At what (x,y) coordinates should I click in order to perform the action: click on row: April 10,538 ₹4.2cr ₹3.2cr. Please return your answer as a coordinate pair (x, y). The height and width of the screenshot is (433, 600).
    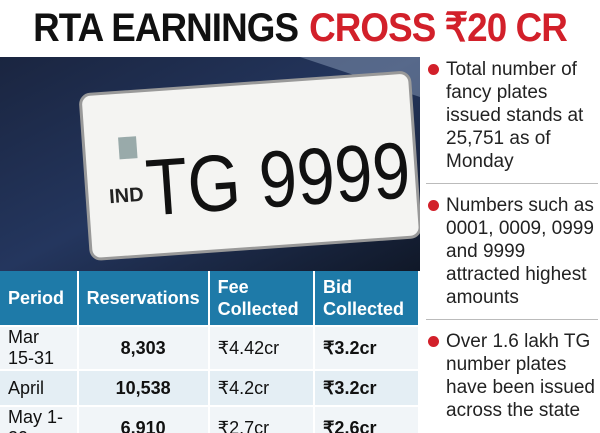
    Looking at the image, I should click on (210, 387).